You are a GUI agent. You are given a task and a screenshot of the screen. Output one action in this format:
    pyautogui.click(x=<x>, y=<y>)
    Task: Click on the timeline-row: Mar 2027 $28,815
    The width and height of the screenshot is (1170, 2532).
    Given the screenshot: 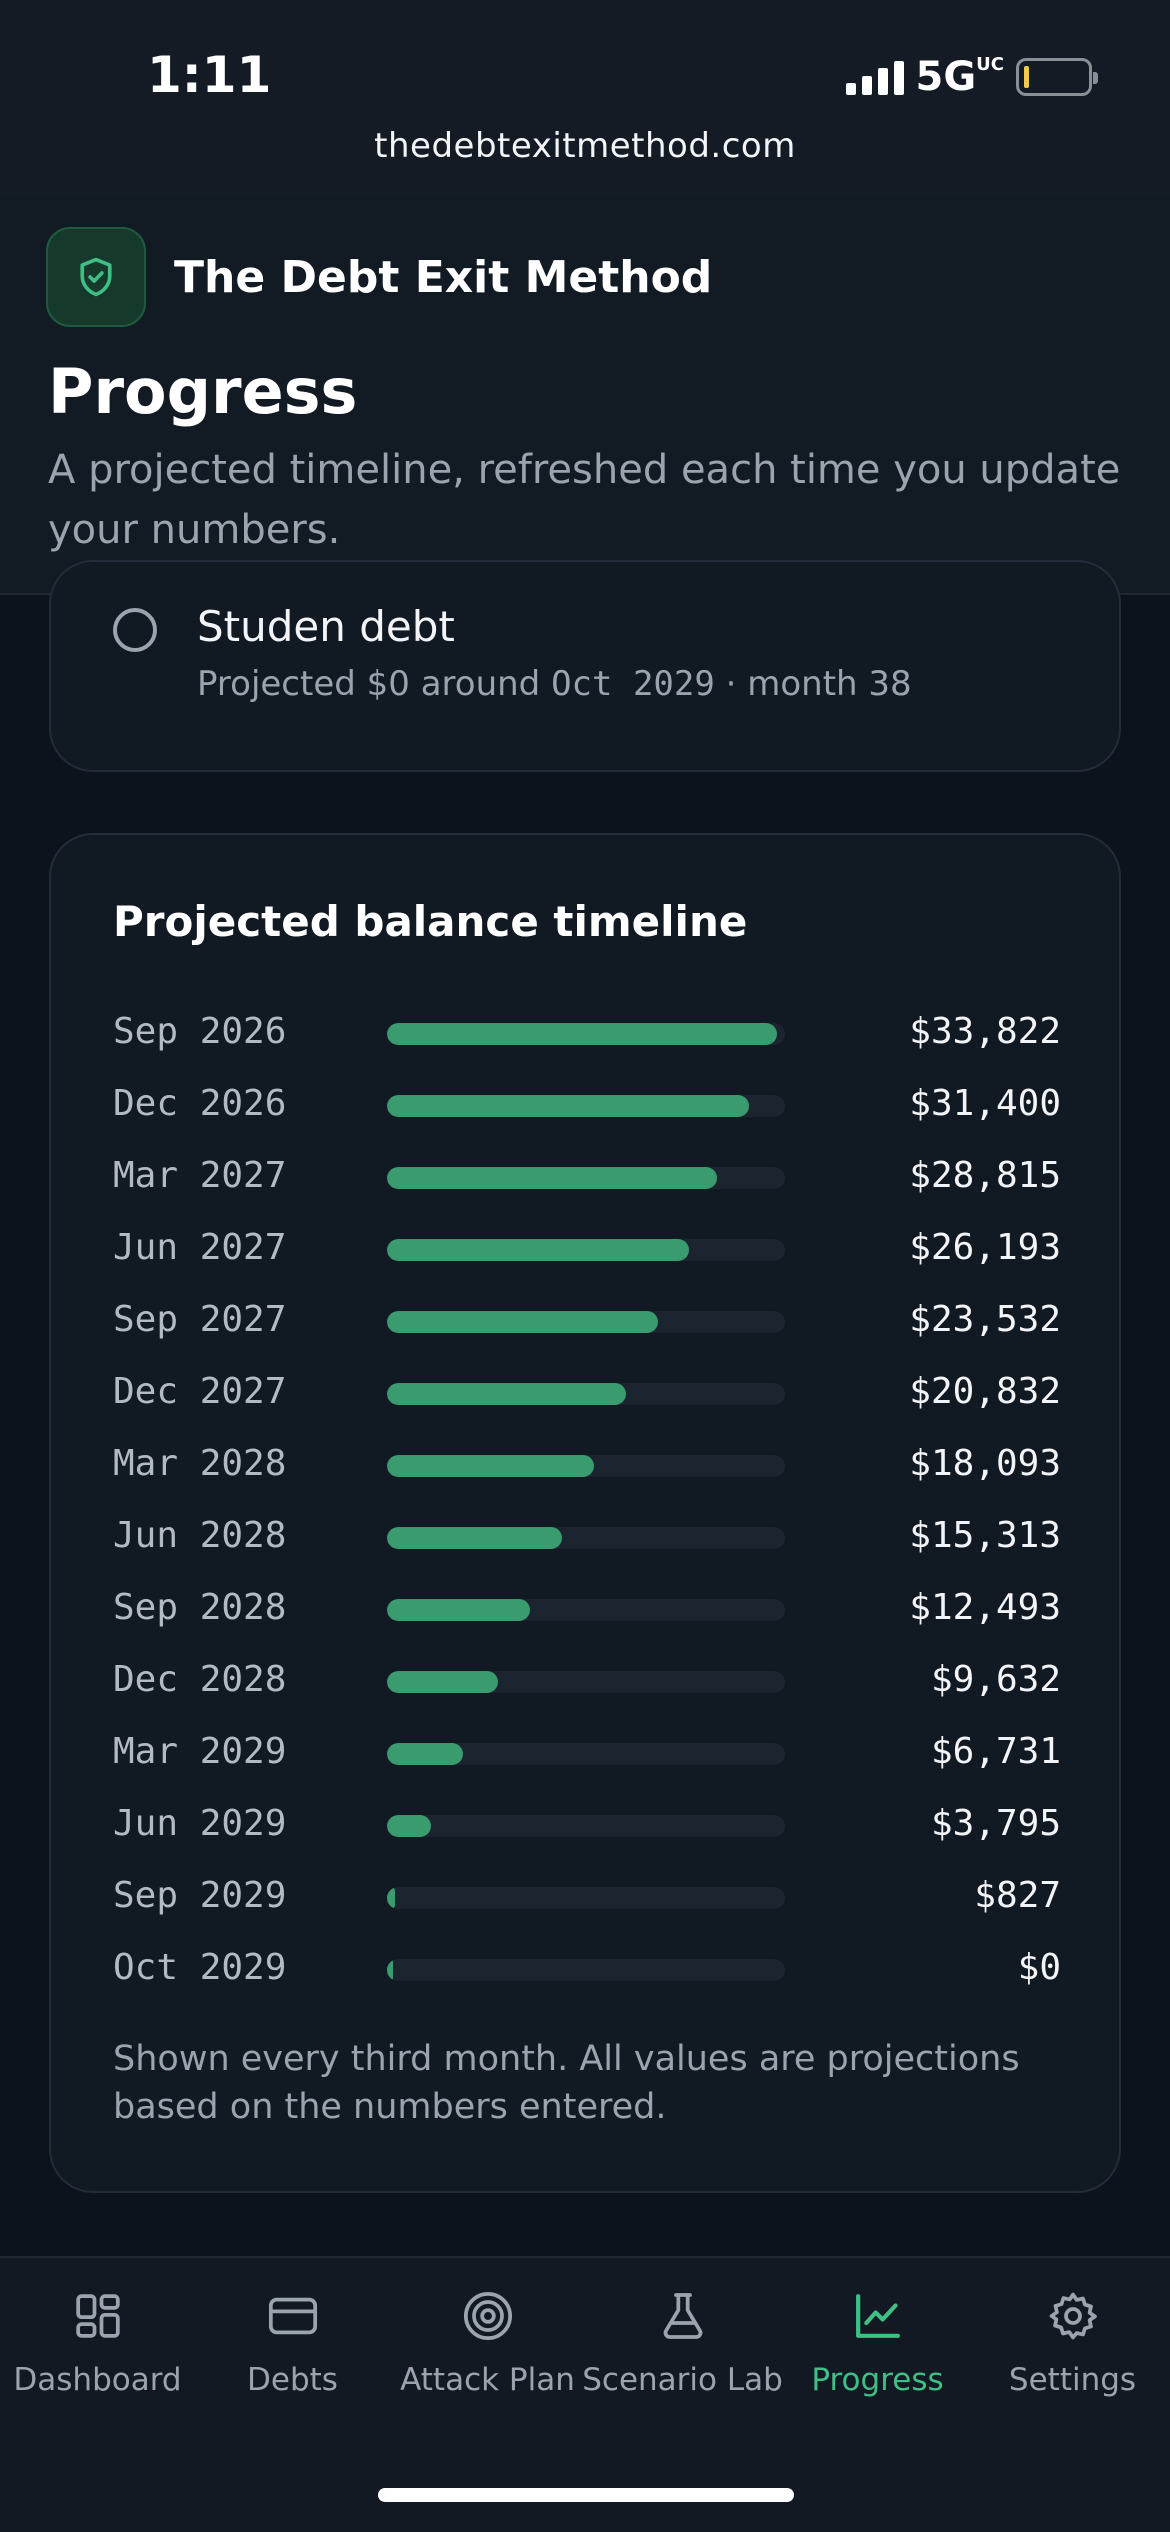 What is the action you would take?
    pyautogui.click(x=587, y=1185)
    